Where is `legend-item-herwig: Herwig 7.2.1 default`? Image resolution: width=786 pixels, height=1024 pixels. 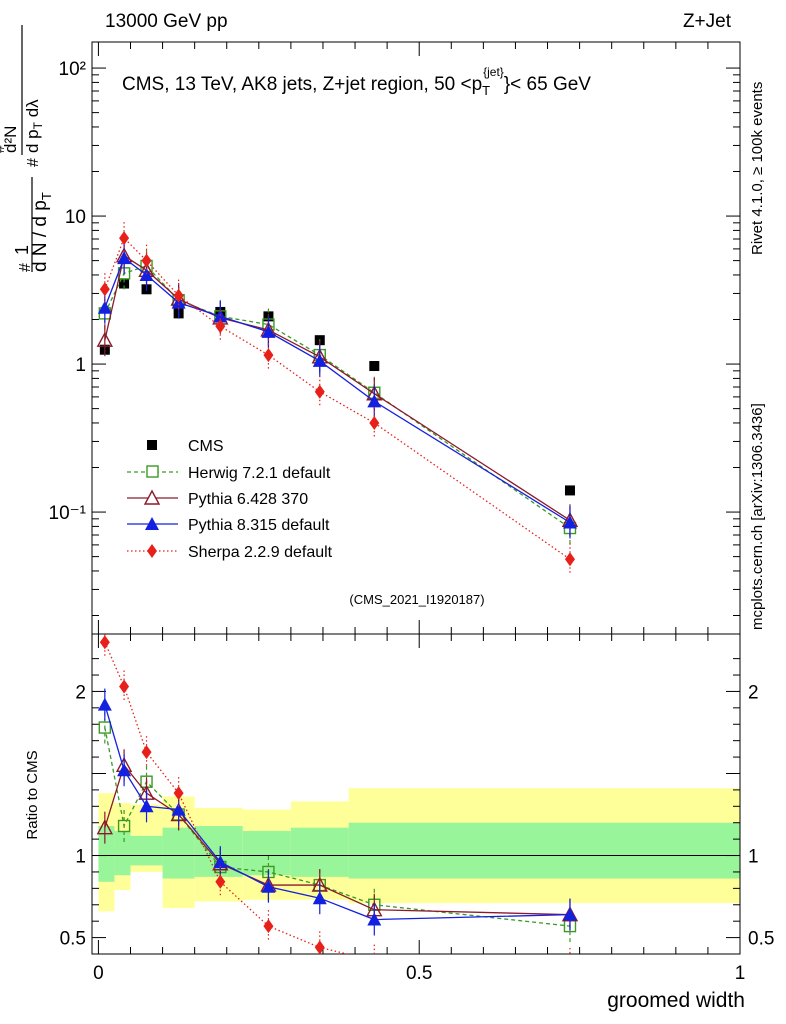
legend-item-herwig: Herwig 7.2.1 default is located at coordinates (229, 473).